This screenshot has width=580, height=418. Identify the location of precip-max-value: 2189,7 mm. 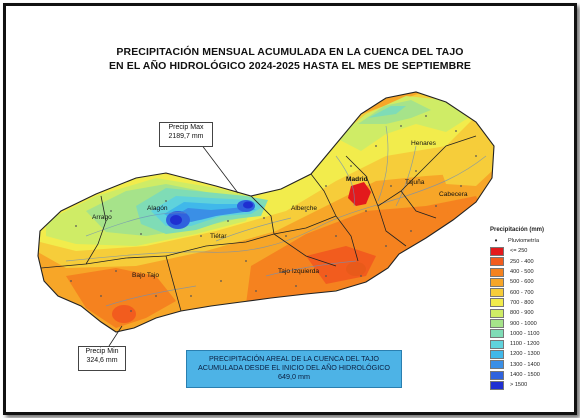
(186, 136).